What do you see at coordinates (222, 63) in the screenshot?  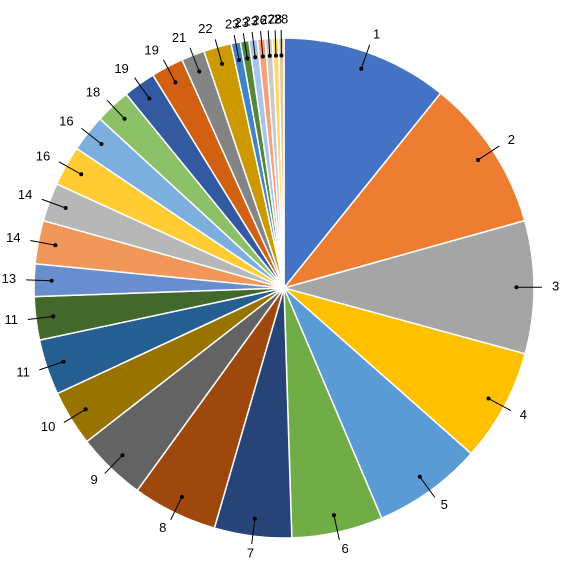 I see `leader-dot` at bounding box center [222, 63].